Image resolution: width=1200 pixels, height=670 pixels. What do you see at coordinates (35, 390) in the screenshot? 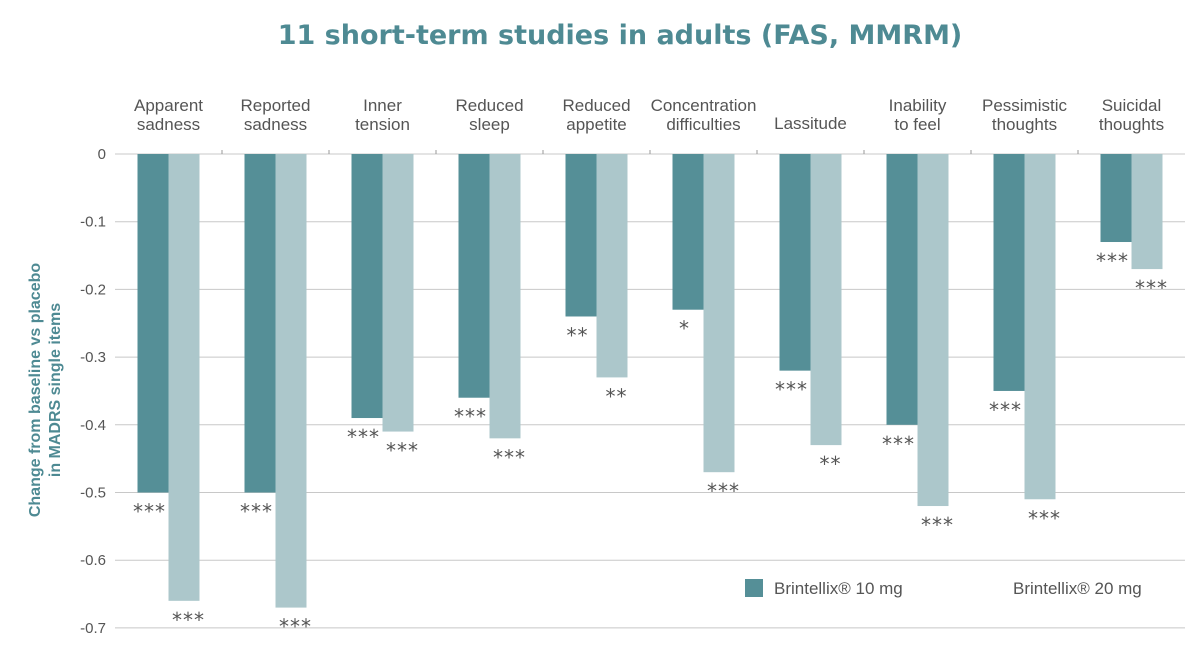
I see `y-axis-label-line: Change from baseline vs placebo` at bounding box center [35, 390].